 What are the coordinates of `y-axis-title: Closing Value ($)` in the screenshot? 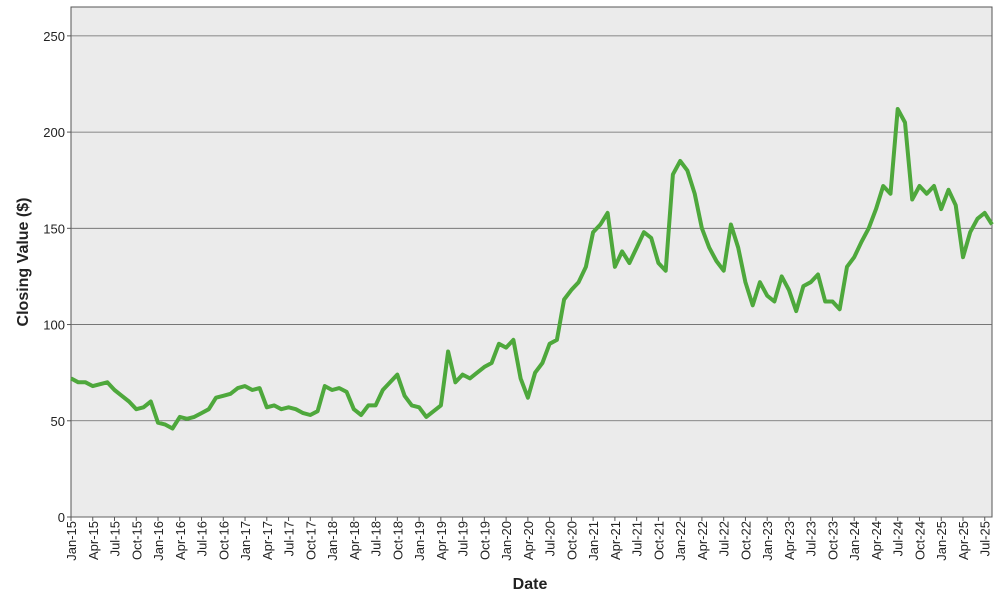 It's located at (23, 262).